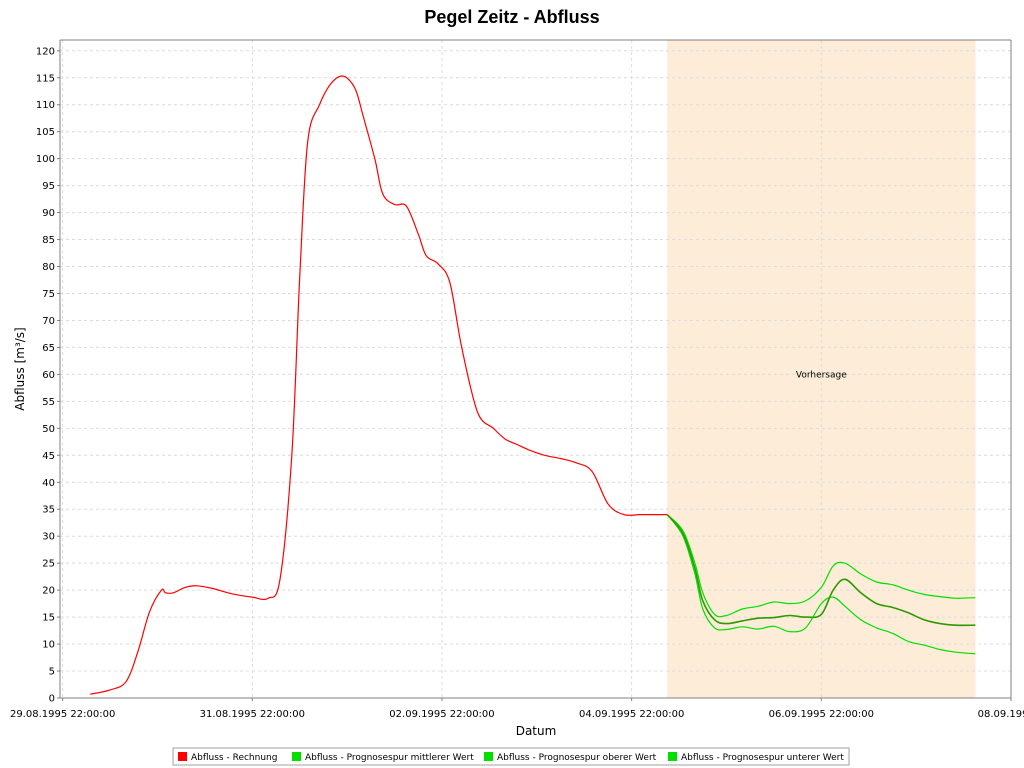 The width and height of the screenshot is (1024, 768). Describe the element at coordinates (45, 159) in the screenshot. I see `y-tick-label: 100` at that location.